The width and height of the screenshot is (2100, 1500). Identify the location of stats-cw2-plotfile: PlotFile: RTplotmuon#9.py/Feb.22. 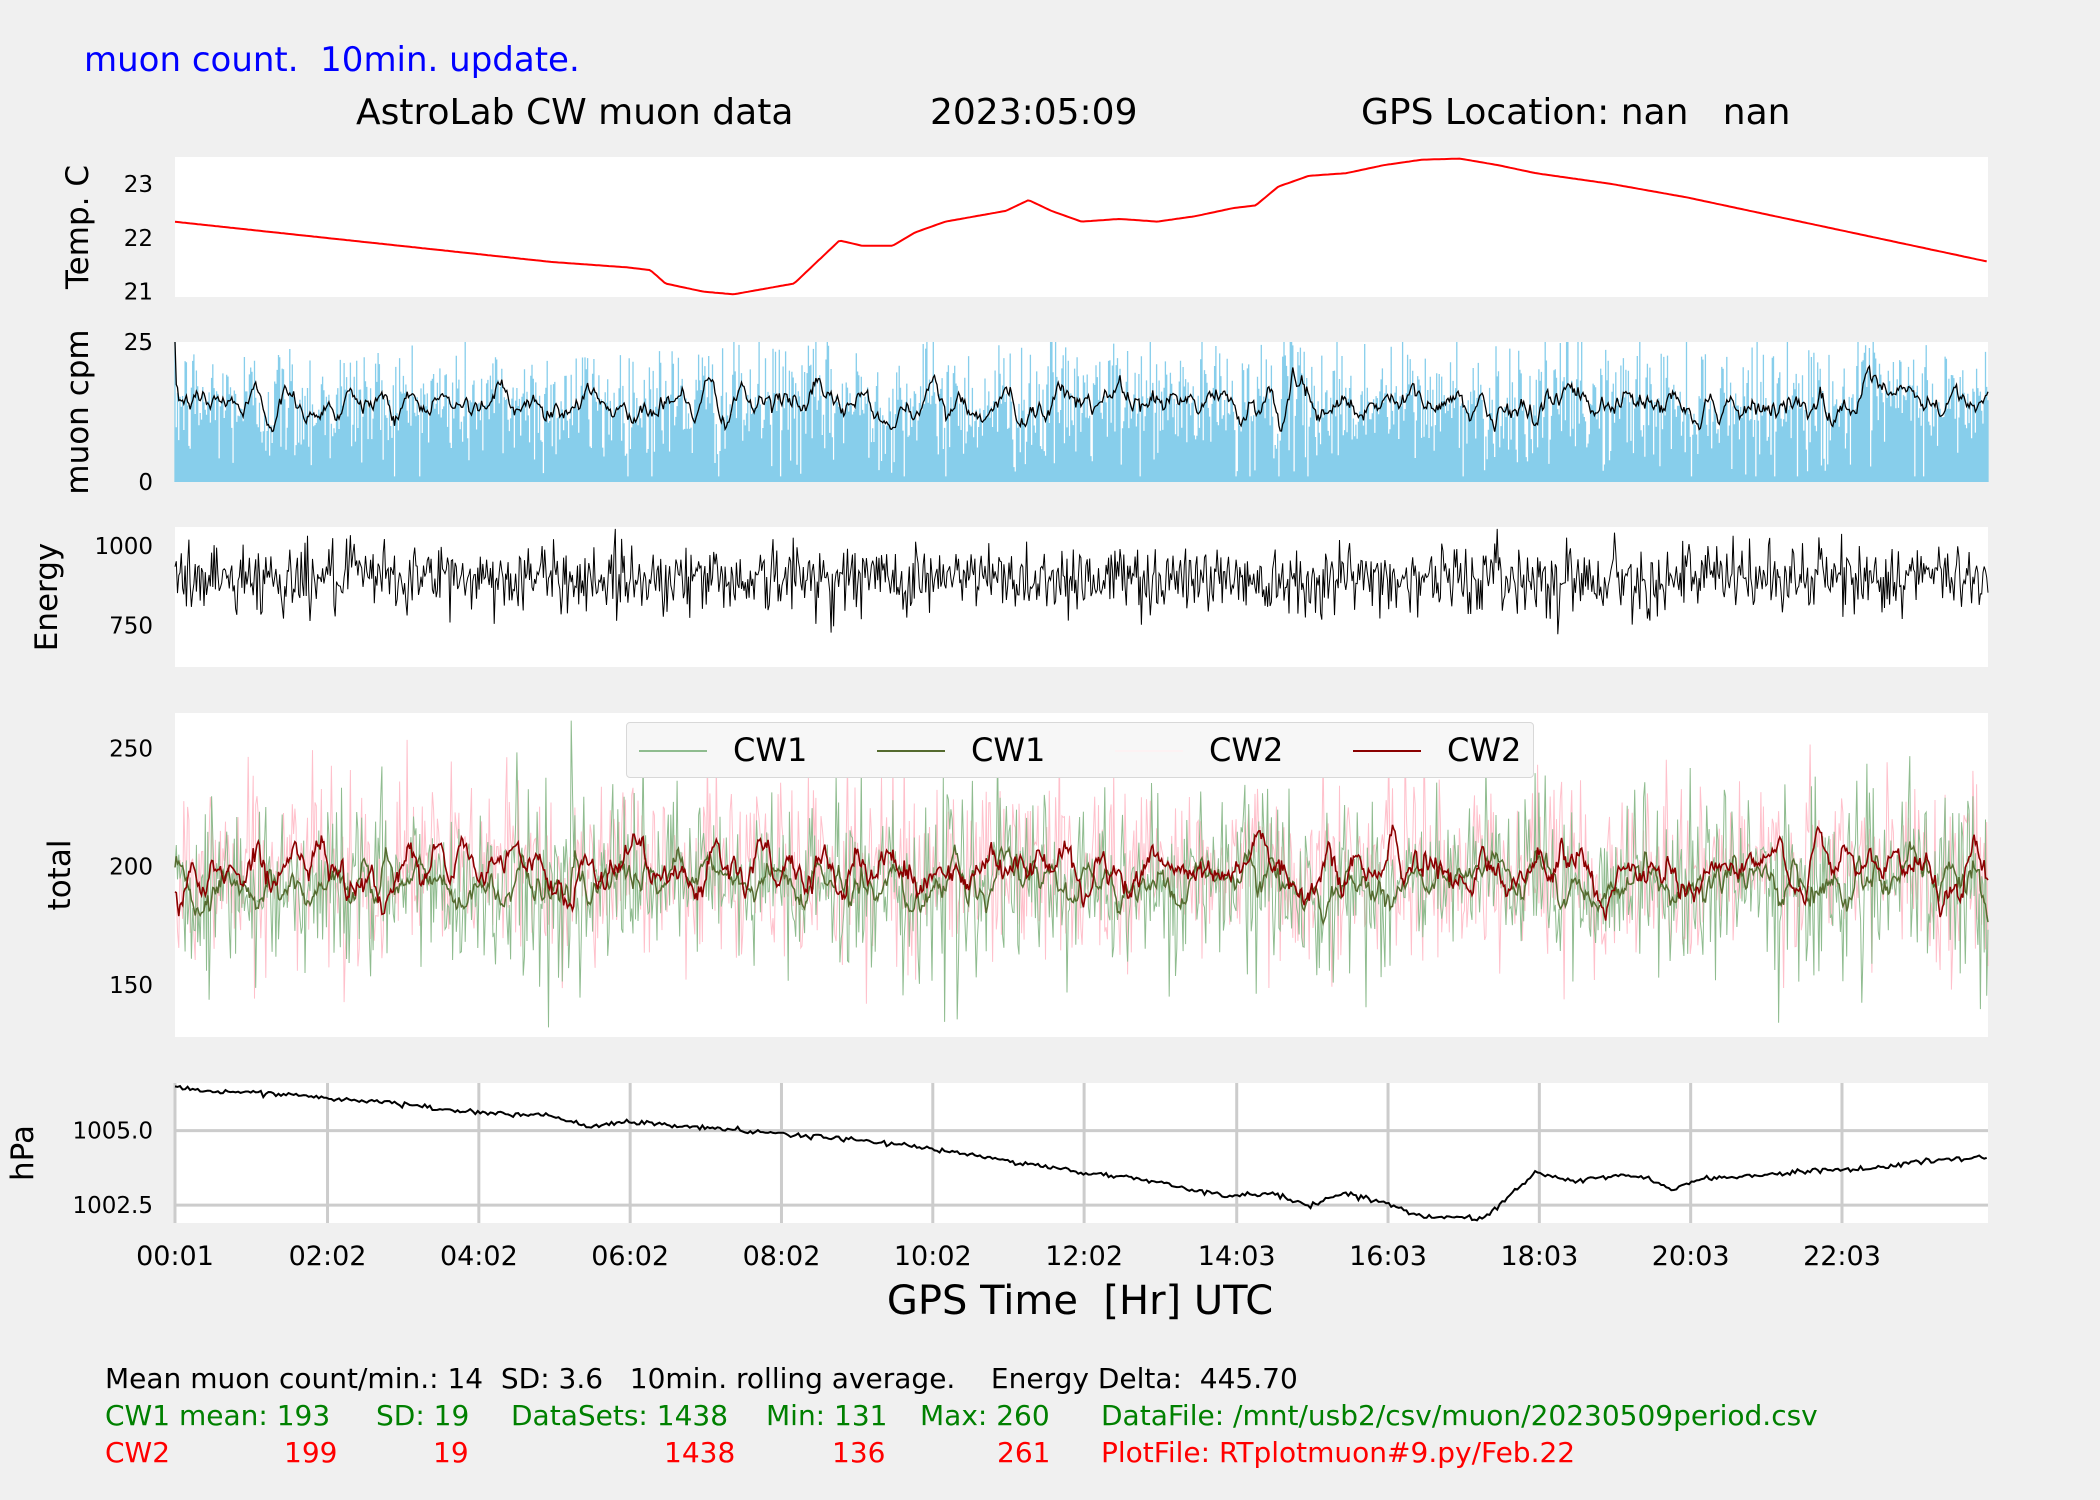
(1338, 1452).